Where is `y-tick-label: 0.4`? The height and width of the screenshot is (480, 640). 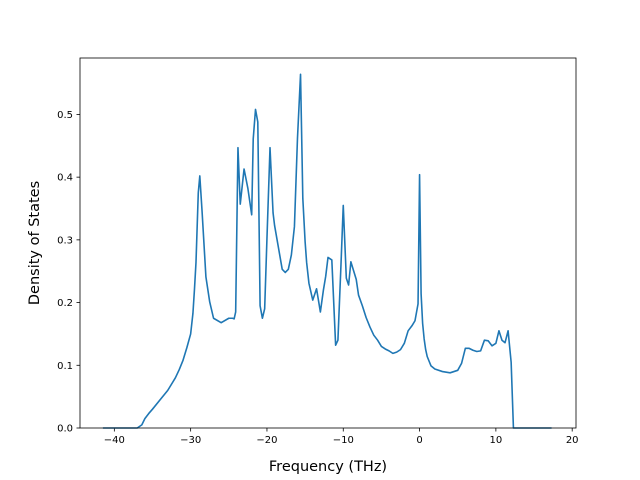
y-tick-label: 0.4 is located at coordinates (65, 178).